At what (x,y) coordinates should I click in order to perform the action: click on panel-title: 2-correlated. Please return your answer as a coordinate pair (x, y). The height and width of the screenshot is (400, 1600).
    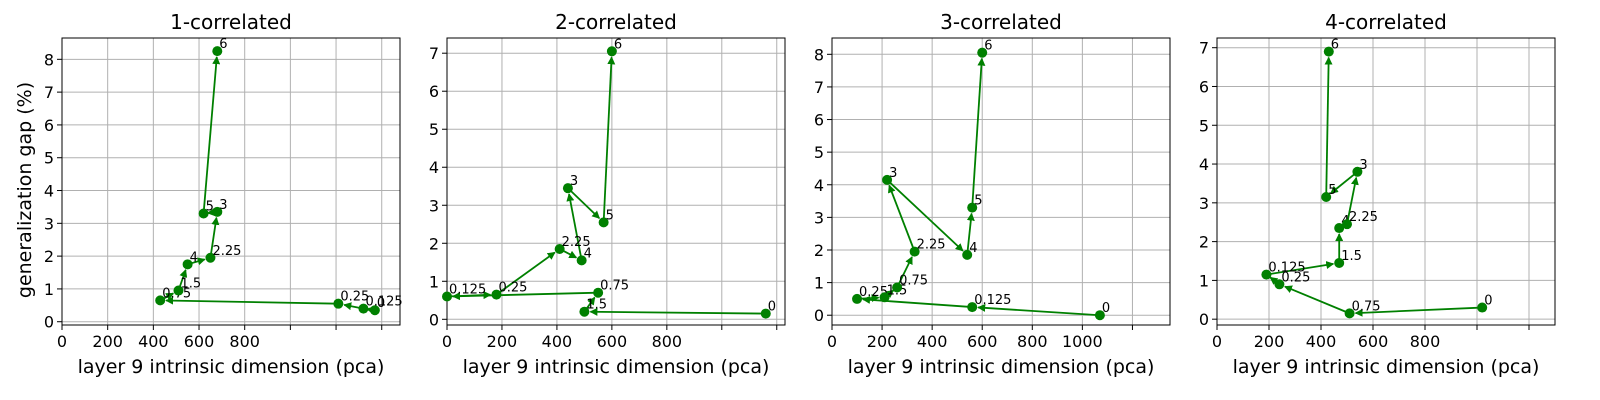
    Looking at the image, I should click on (616, 22).